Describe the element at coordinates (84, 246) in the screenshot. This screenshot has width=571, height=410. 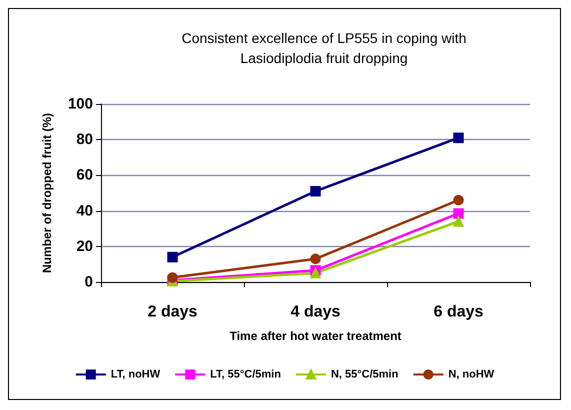
I see `y-tick-label: 20` at that location.